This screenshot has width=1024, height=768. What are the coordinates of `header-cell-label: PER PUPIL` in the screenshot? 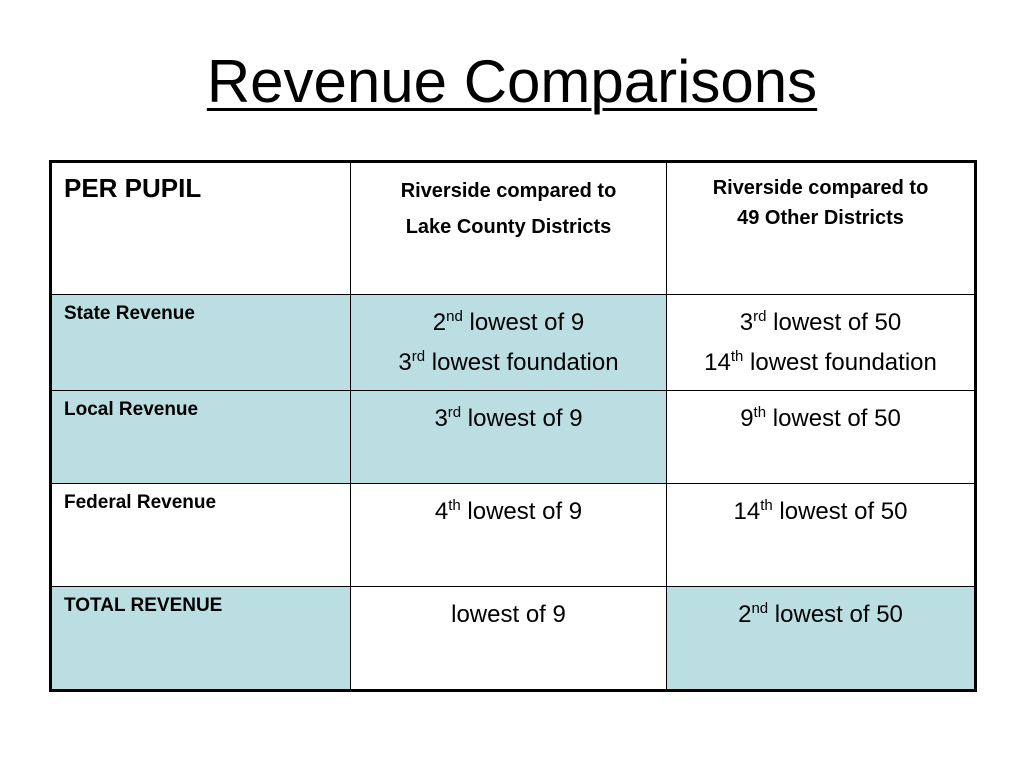 It's located at (200, 228).